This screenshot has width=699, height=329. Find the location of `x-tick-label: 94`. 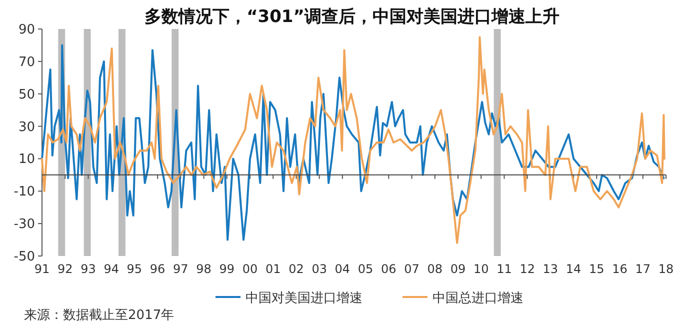

x-tick-label: 94 is located at coordinates (111, 269).